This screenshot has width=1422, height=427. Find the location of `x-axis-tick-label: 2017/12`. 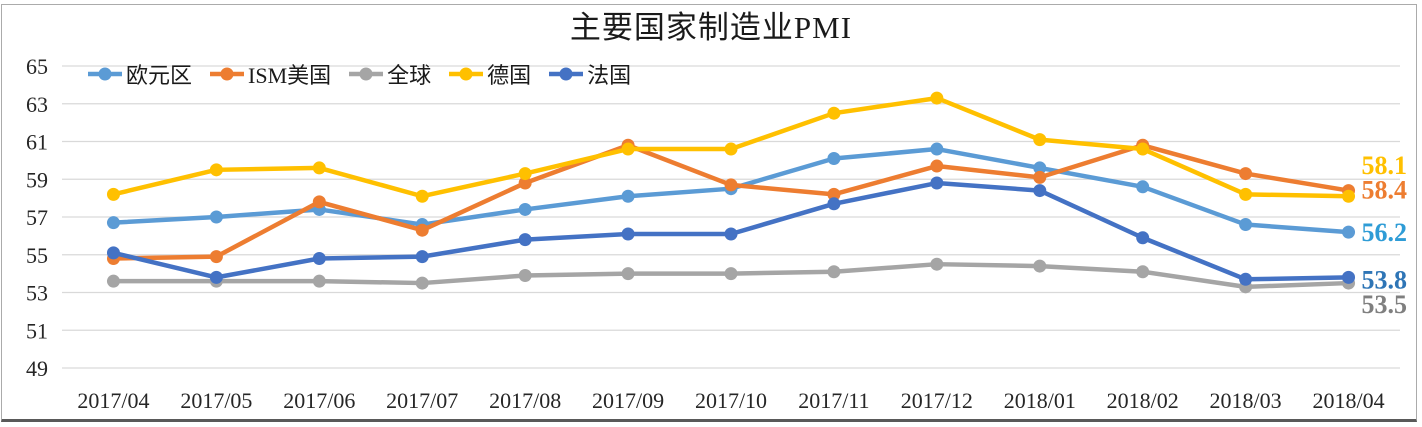

x-axis-tick-label: 2017/12 is located at coordinates (937, 400).